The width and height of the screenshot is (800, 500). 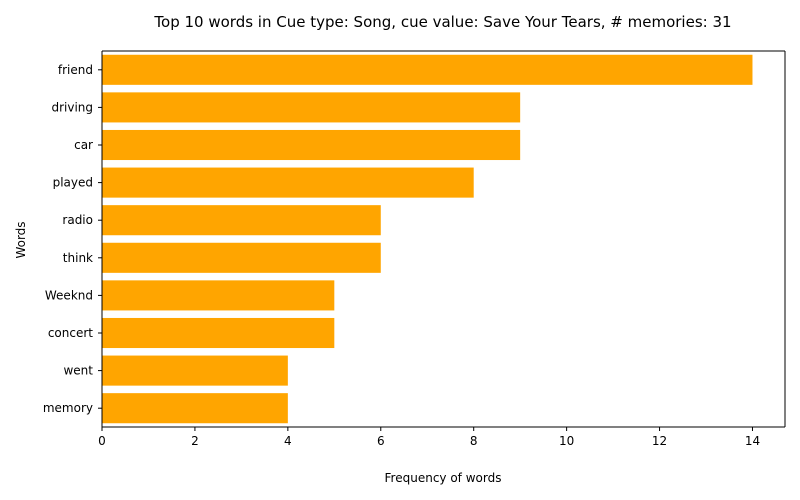 What do you see at coordinates (443, 478) in the screenshot?
I see `x-axis-label: Frequency of words` at bounding box center [443, 478].